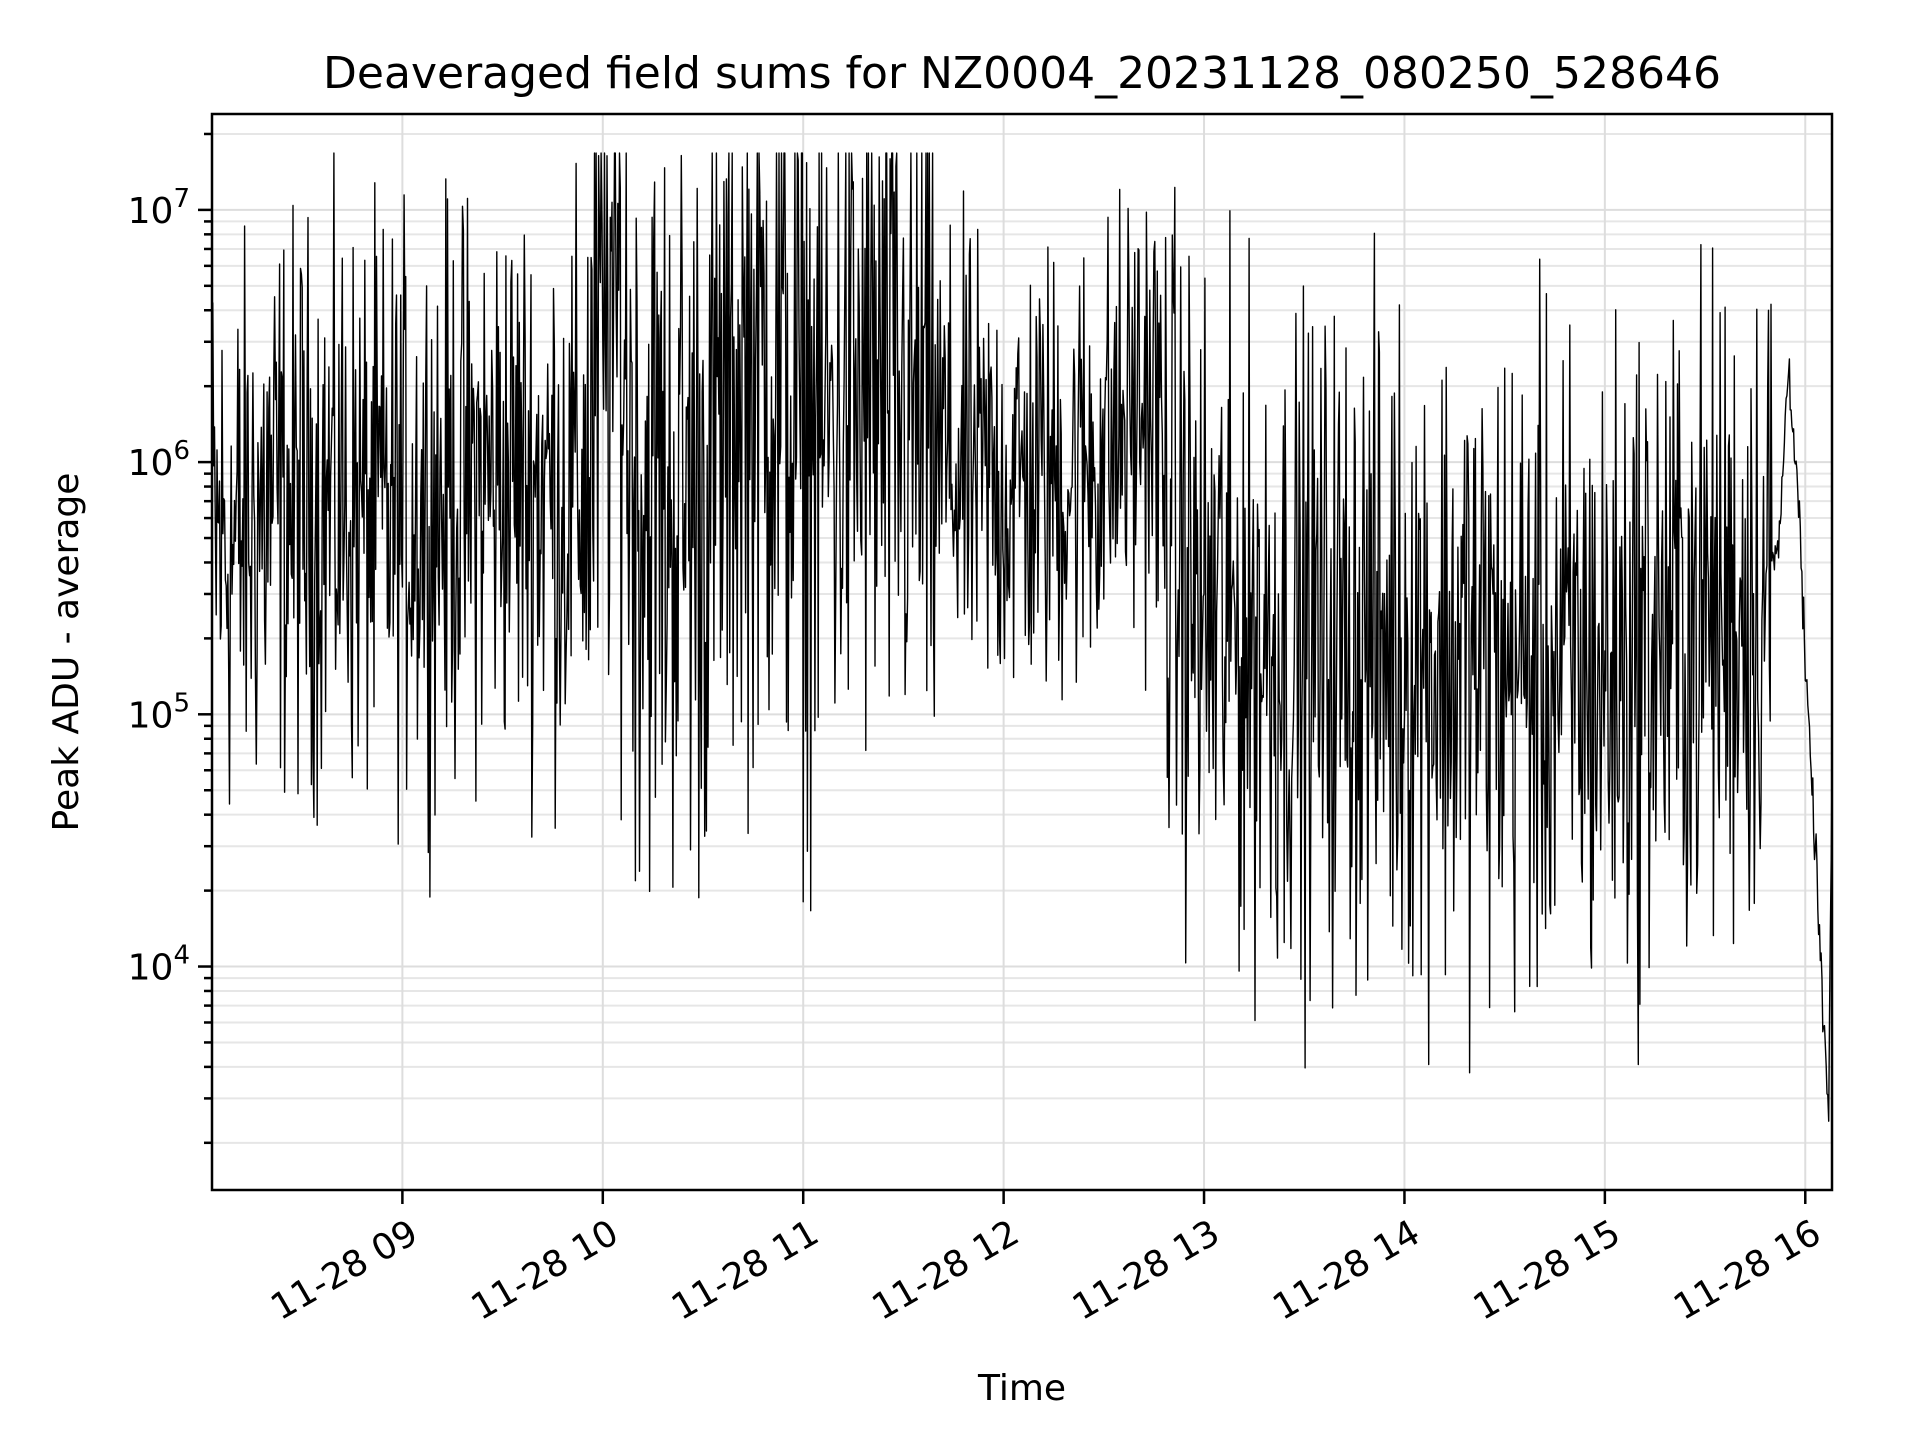 This screenshot has height=1440, width=1920. Describe the element at coordinates (159, 965) in the screenshot. I see `y-tick-label: 10⁴` at that location.